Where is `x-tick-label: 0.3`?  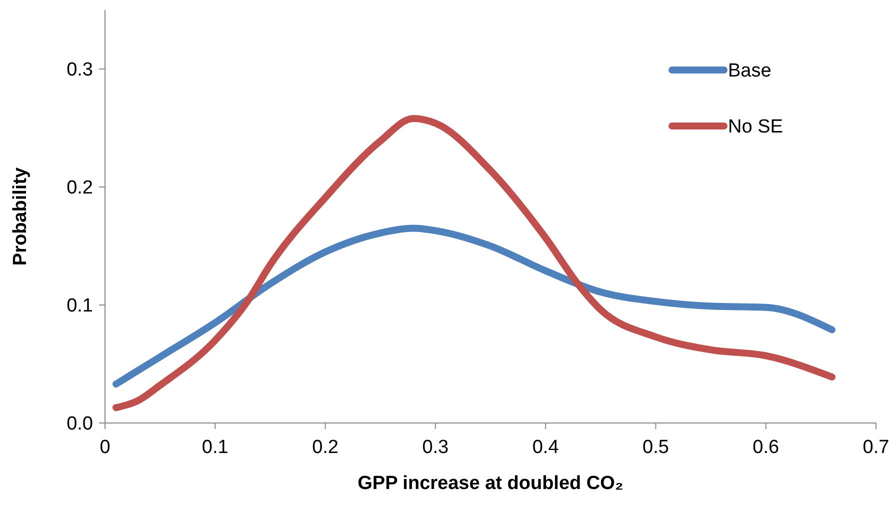
x-tick-label: 0.3 is located at coordinates (435, 447).